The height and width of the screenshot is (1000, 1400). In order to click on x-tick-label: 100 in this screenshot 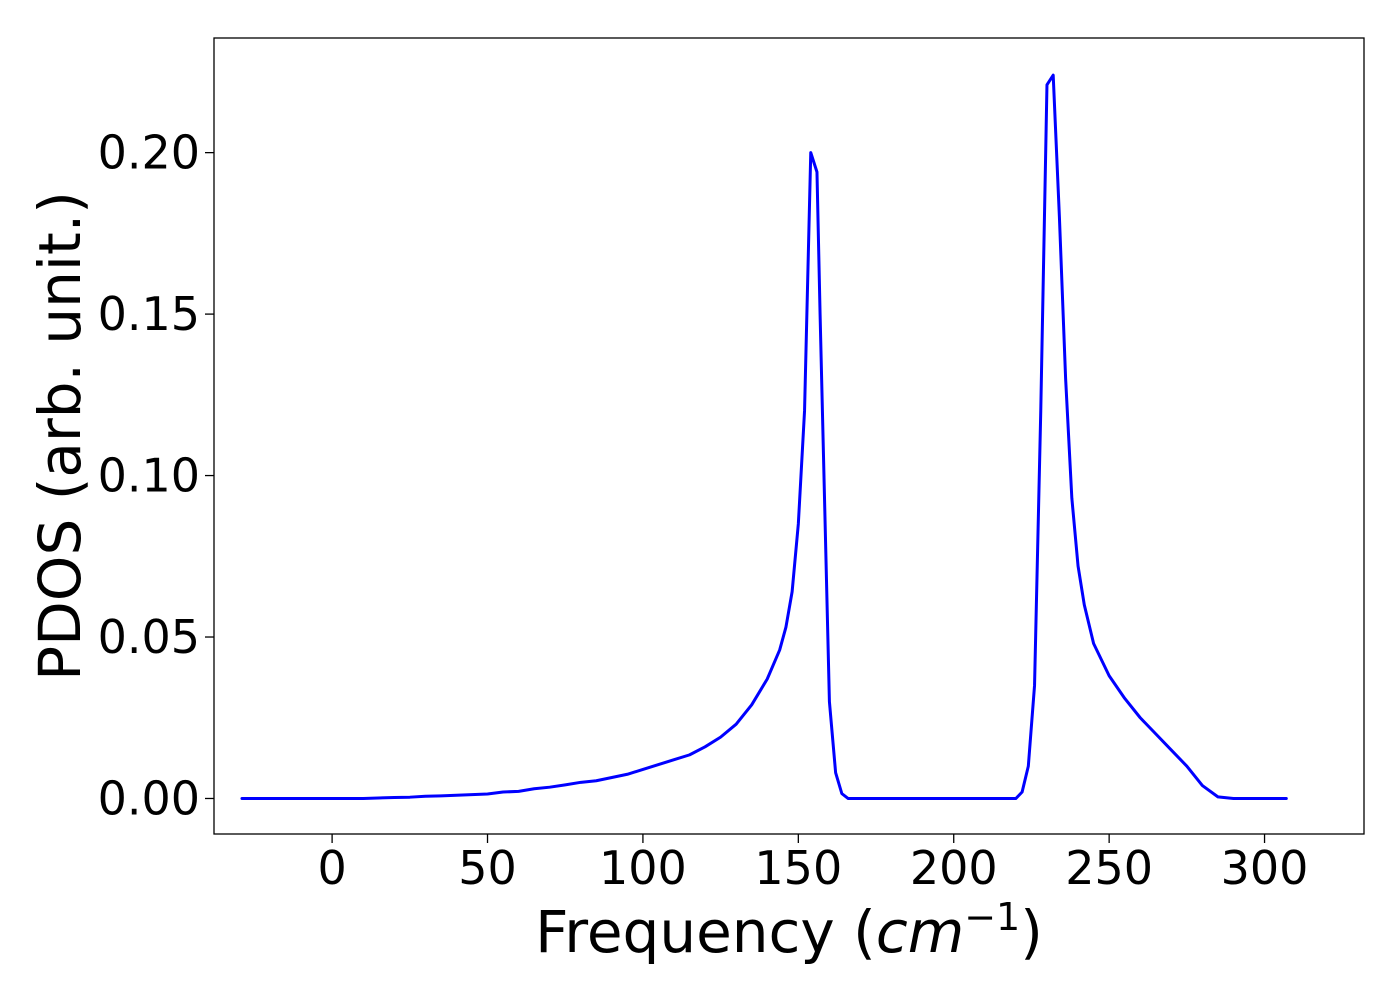, I will do `click(643, 868)`.